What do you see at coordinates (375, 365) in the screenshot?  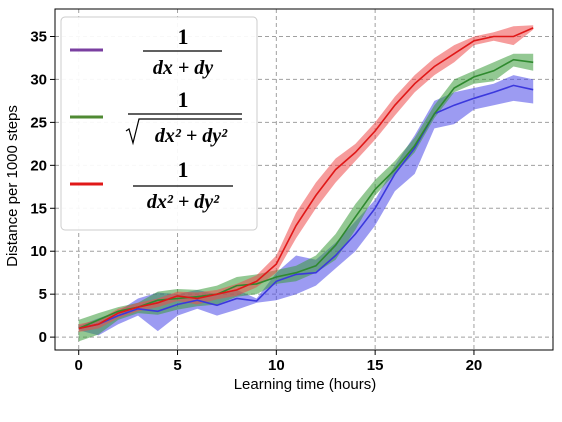 I see `x-tick-label: 15` at bounding box center [375, 365].